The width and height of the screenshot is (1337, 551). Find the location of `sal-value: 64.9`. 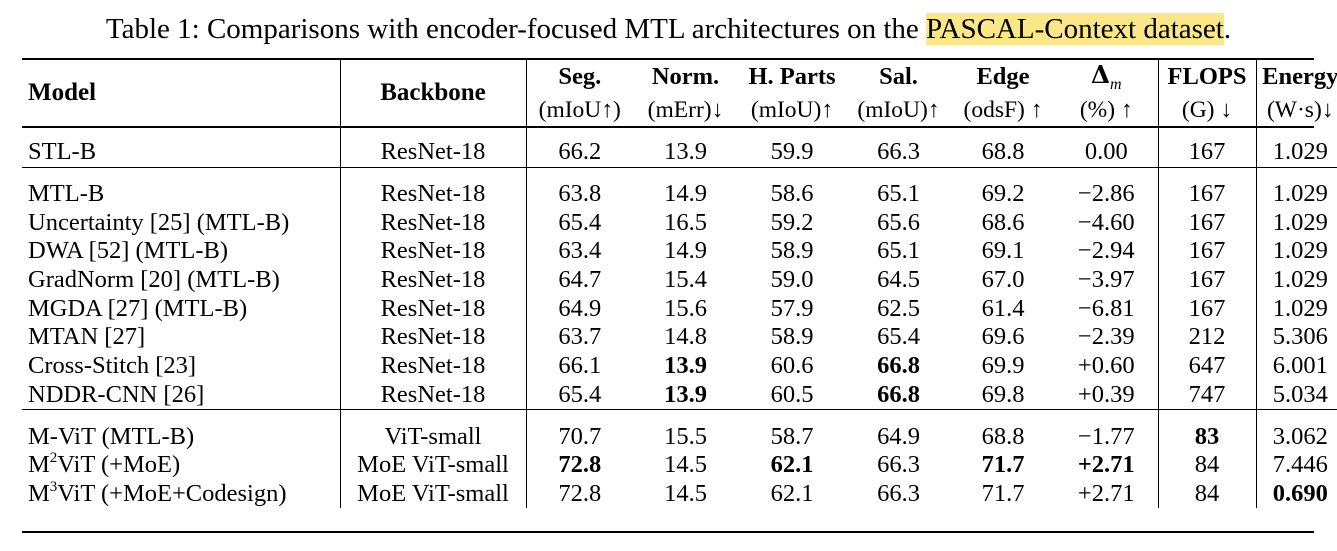

sal-value: 64.9 is located at coordinates (898, 436).